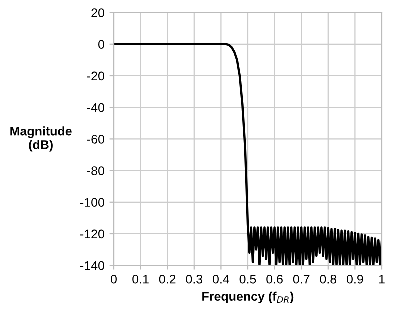  Describe the element at coordinates (248, 279) in the screenshot. I see `x-tick-label: 0.5` at that location.